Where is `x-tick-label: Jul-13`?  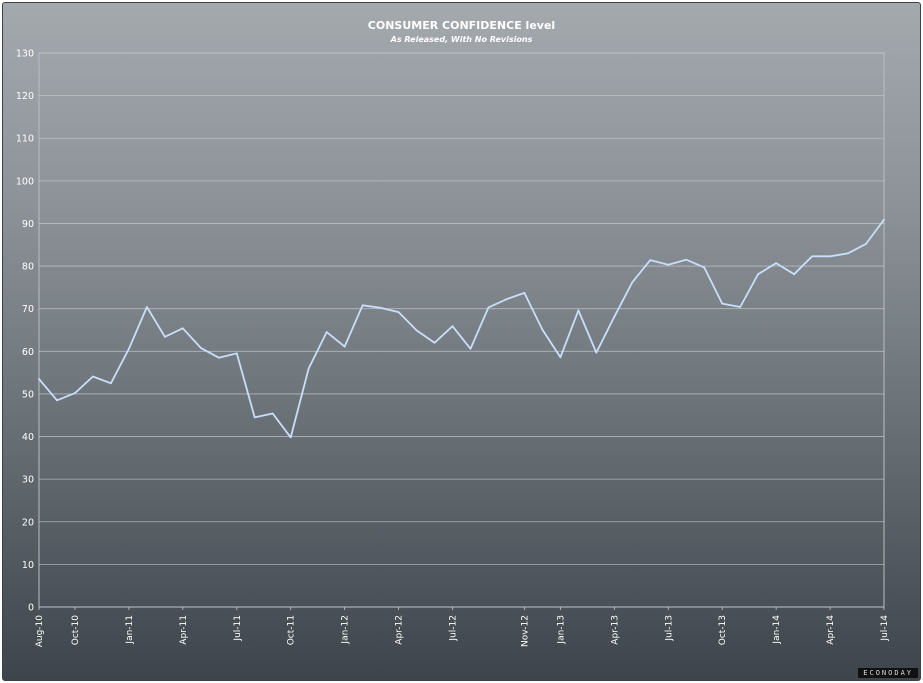
x-tick-label: Jul-13 is located at coordinates (669, 628).